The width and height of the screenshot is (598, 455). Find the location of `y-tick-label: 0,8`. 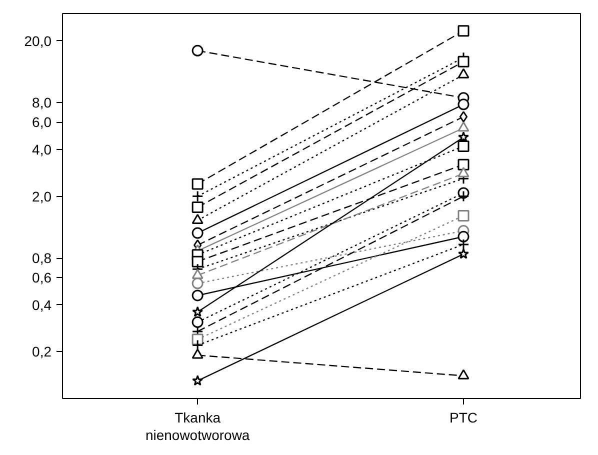

y-tick-label: 0,8 is located at coordinates (42, 258).